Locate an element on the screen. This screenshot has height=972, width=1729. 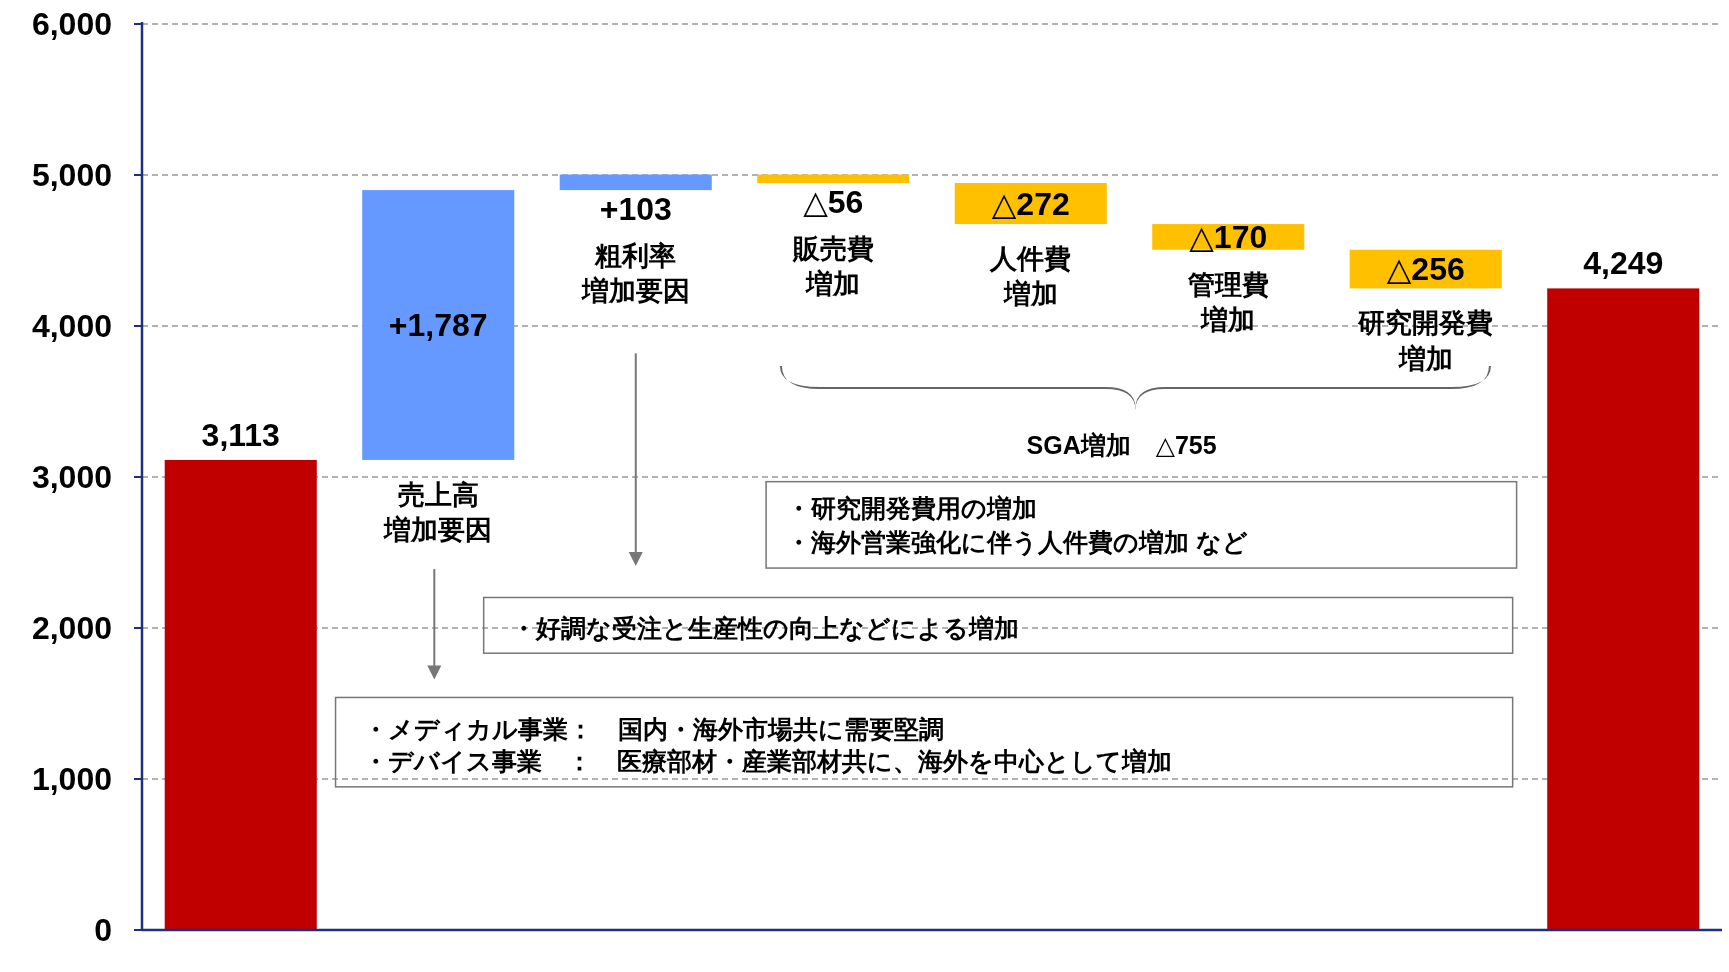
data-label: △56 is located at coordinates (833, 202).